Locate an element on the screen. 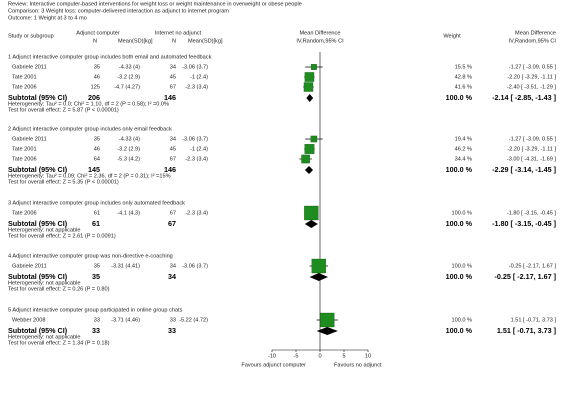 The image size is (566, 401). weight: 42.8 % is located at coordinates (463, 77).